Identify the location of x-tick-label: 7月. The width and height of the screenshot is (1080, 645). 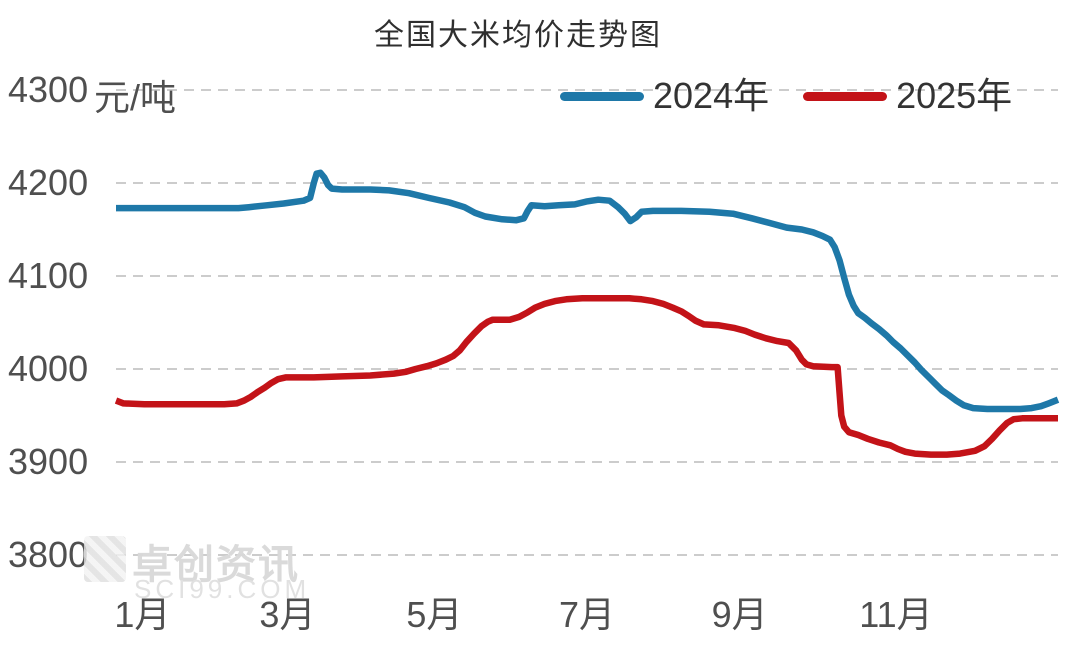
(587, 614).